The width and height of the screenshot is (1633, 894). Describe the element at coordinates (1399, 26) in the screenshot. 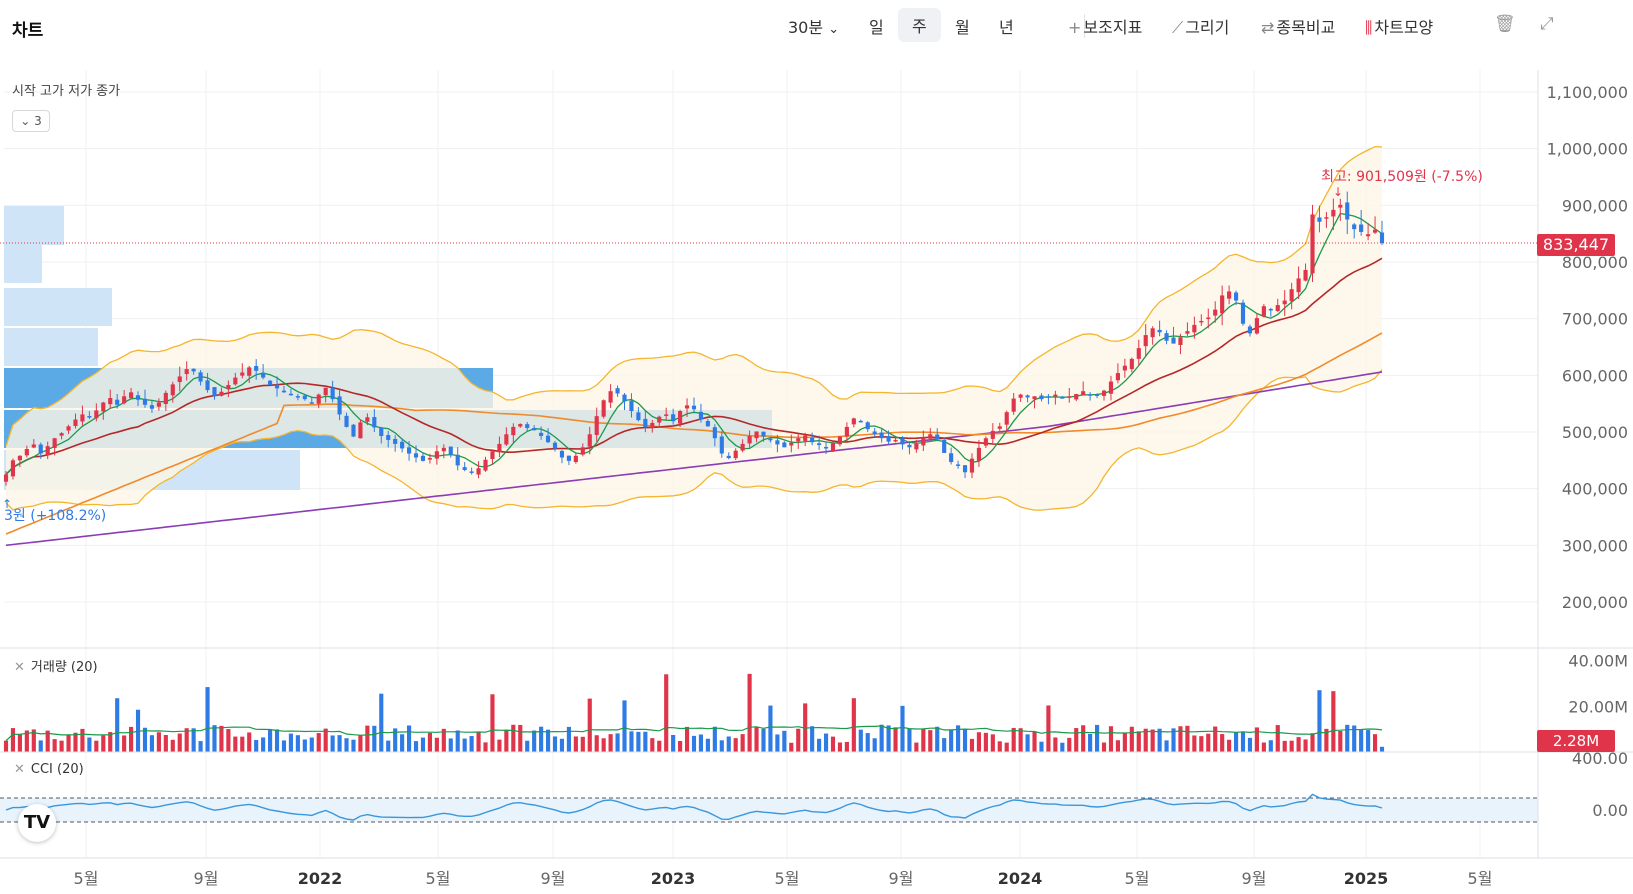

I see `chart-style-button: ⫼ 차트모양` at that location.